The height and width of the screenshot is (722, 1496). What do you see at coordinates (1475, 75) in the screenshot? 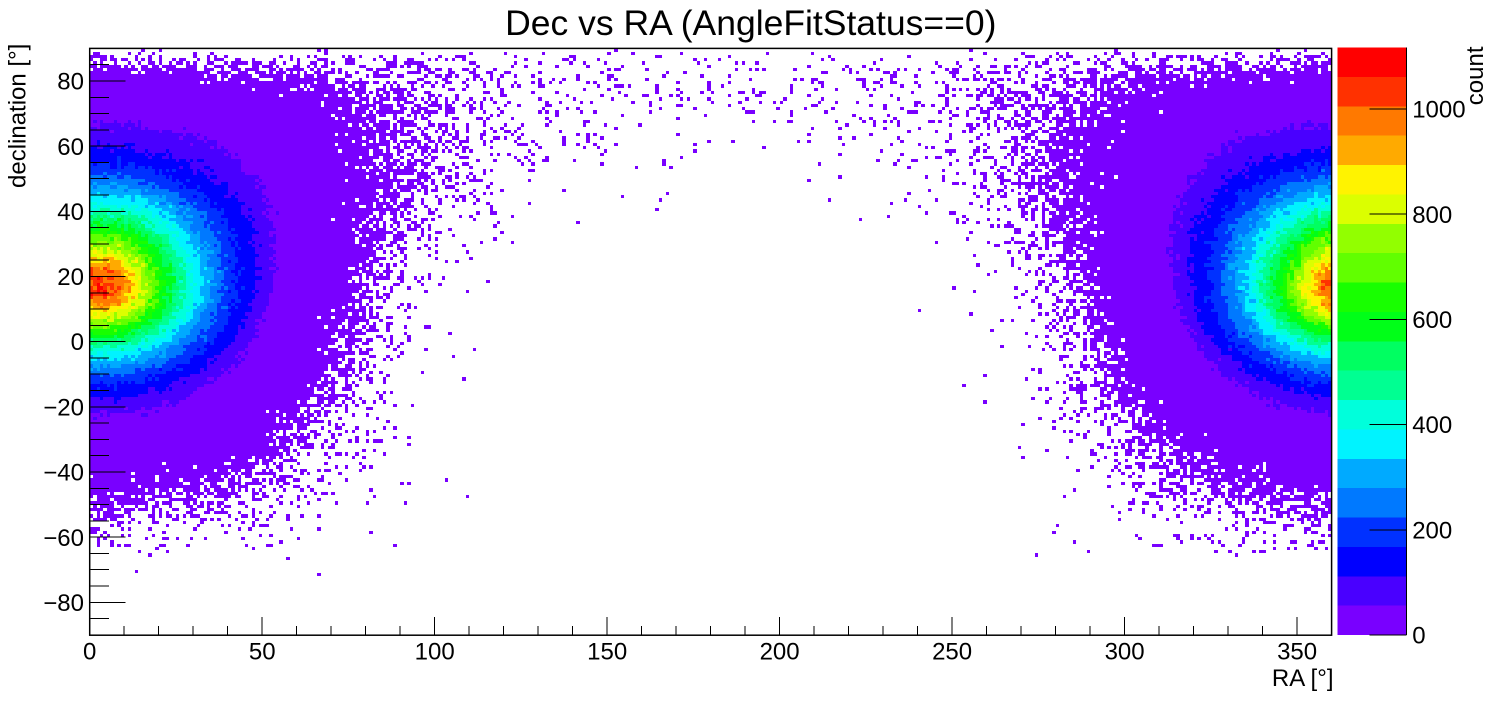
I see `svg-text: count` at bounding box center [1475, 75].